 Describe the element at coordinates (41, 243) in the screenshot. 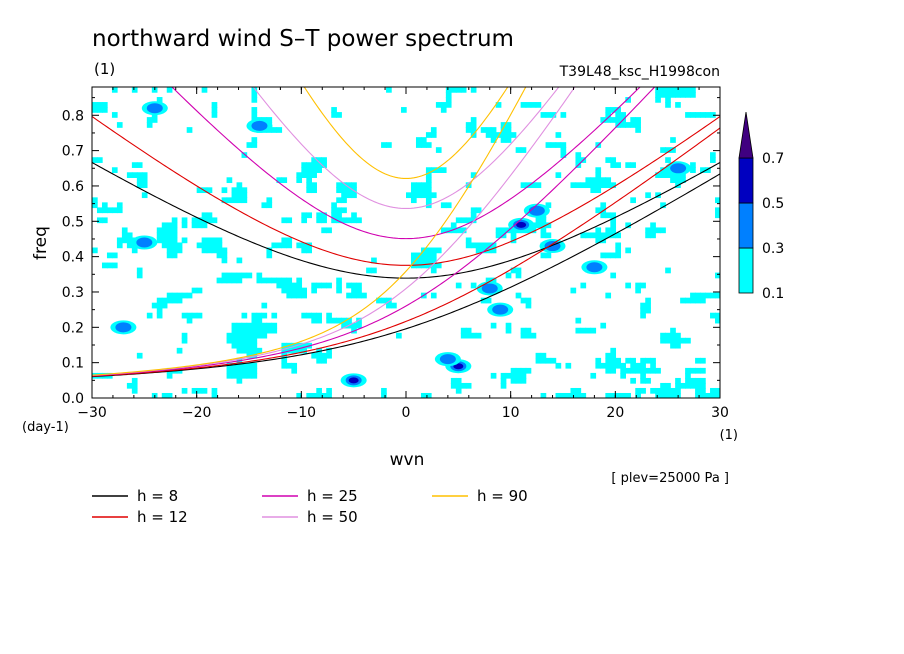

I see `y-axis-label: freq` at that location.